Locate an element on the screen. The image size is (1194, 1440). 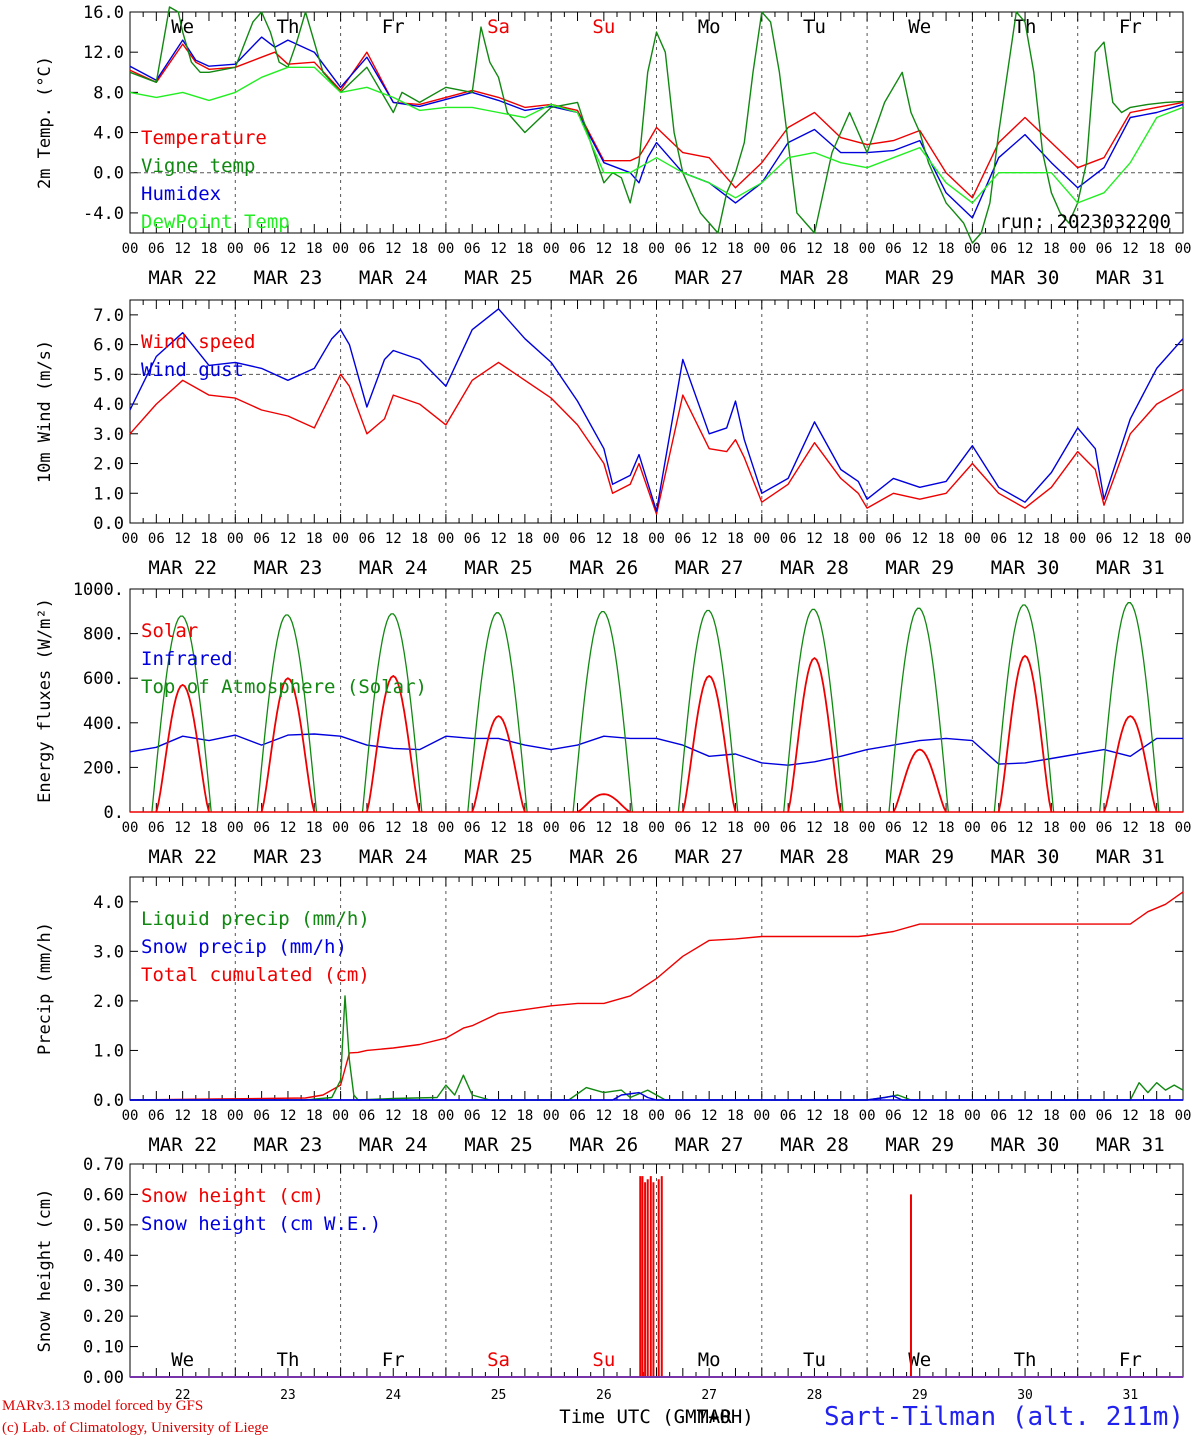
day-name-label: Su is located at coordinates (603, 27).